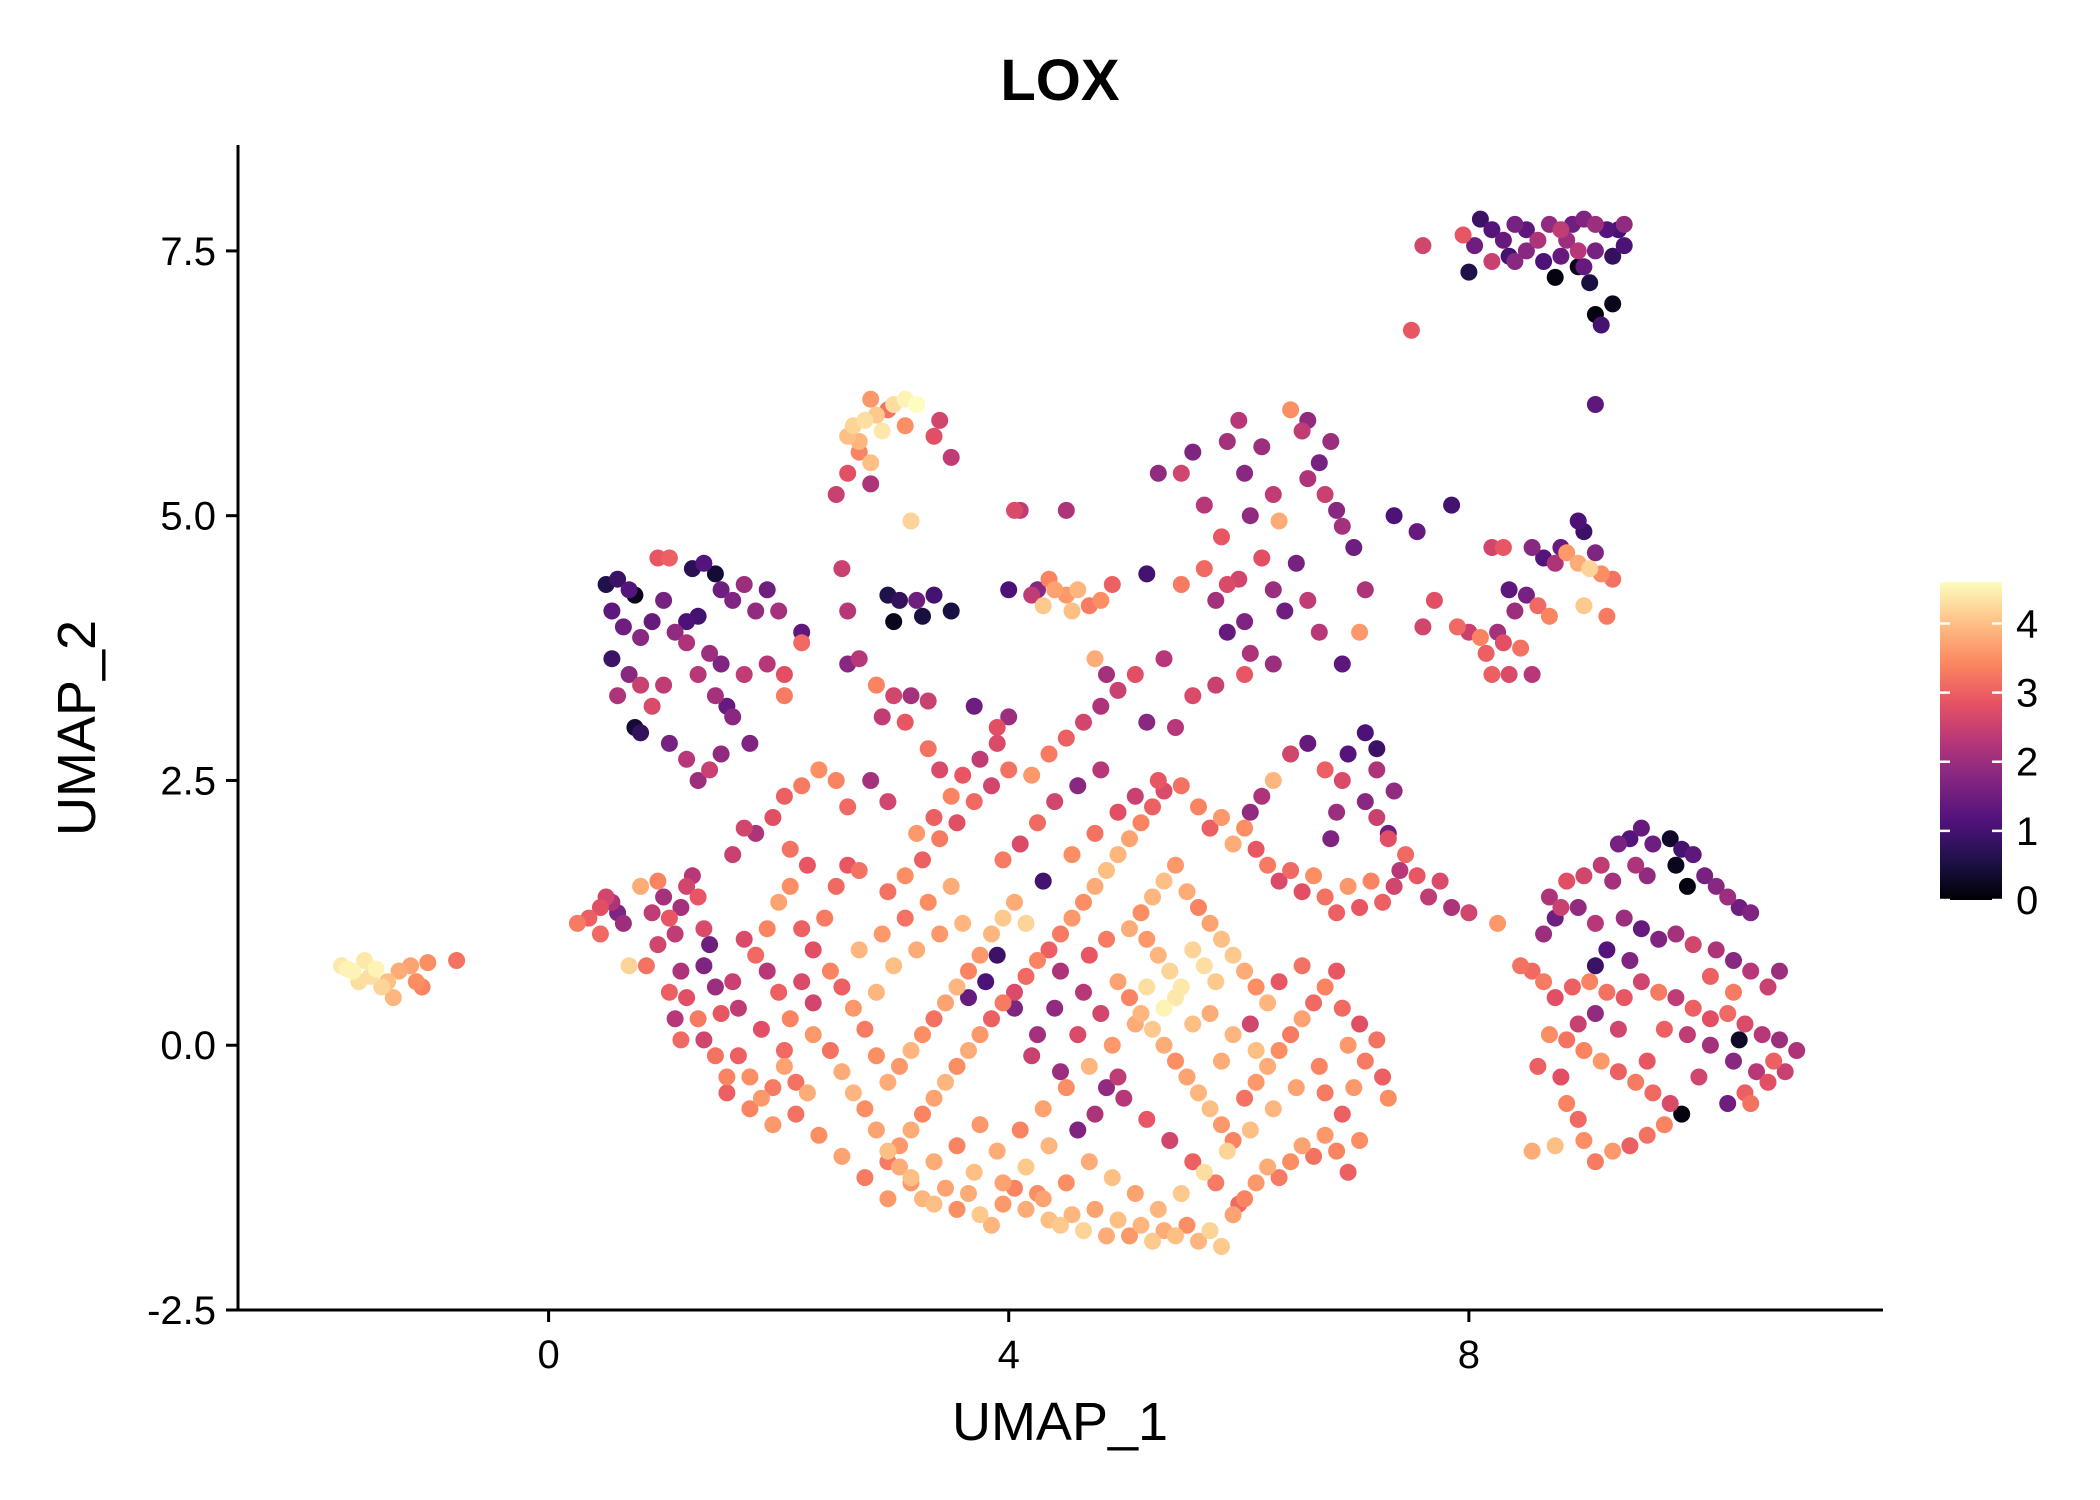  I want to click on x-axis-label: UMAP_1, so click(1060, 1422).